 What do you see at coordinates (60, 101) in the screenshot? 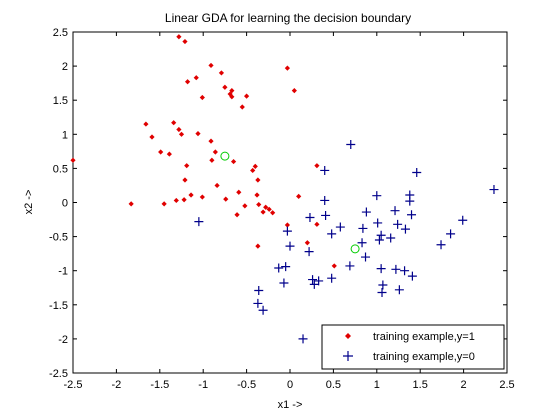
I see `y-tick-label: 1.5` at bounding box center [60, 101].